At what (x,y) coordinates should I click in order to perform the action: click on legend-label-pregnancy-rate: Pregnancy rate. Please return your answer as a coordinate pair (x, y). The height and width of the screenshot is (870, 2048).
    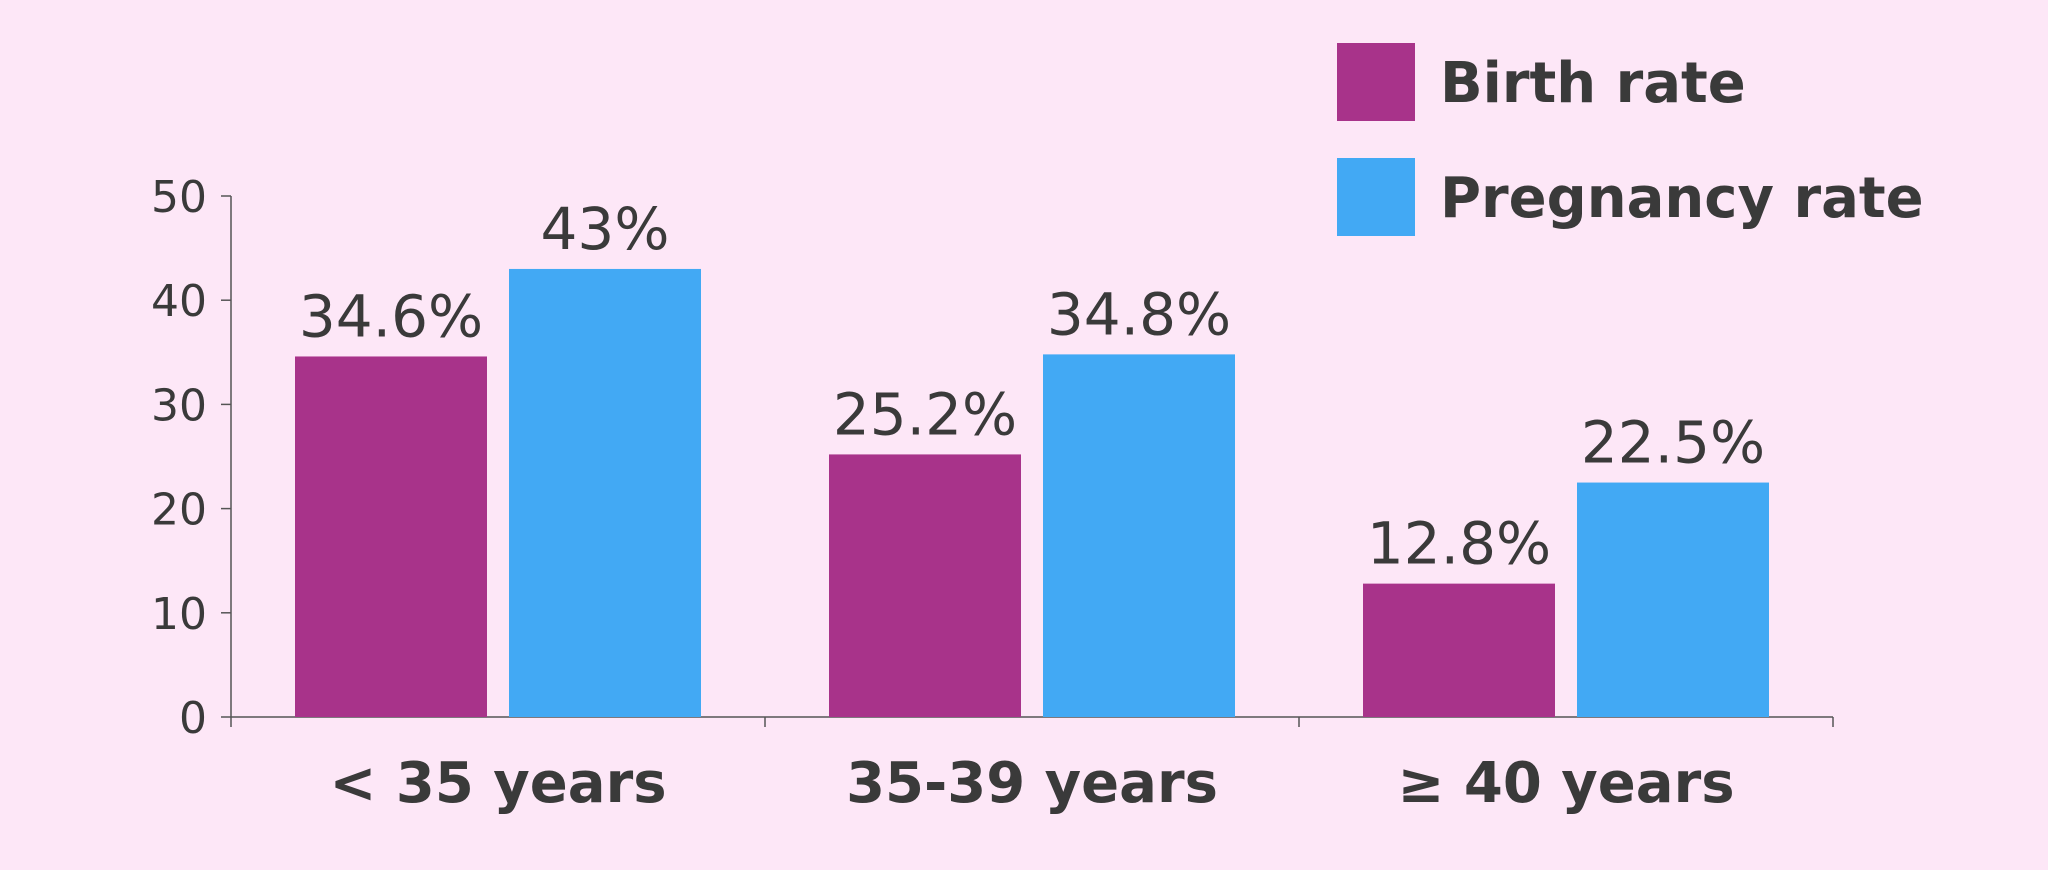
    Looking at the image, I should click on (1682, 198).